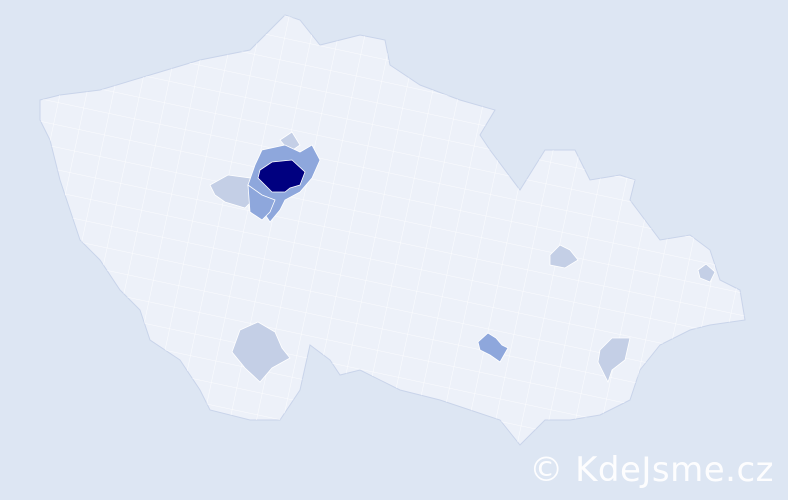 The width and height of the screenshot is (788, 500). Describe the element at coordinates (261, 352) in the screenshot. I see `region-ceske-budejovice` at that location.